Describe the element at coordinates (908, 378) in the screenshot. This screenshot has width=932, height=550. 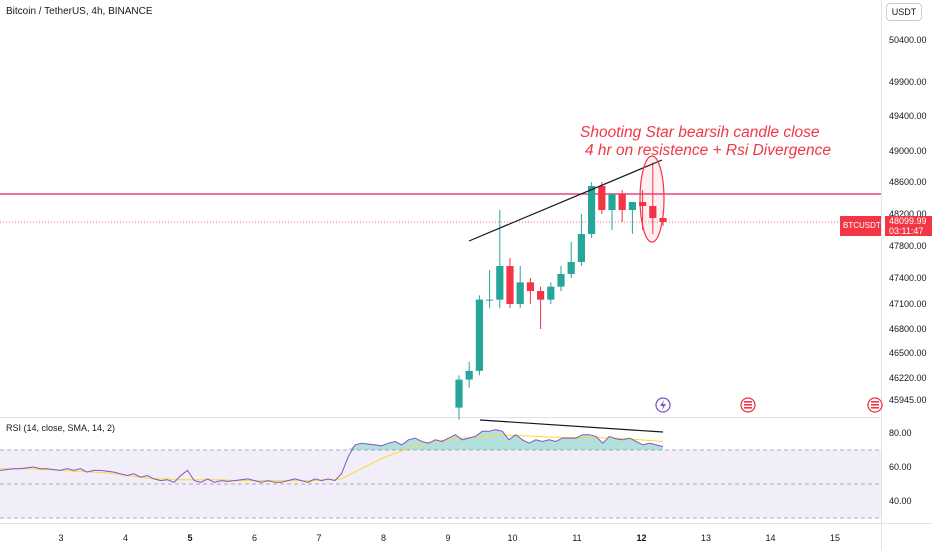
I see `price-tick-label: 46220.00` at that location.